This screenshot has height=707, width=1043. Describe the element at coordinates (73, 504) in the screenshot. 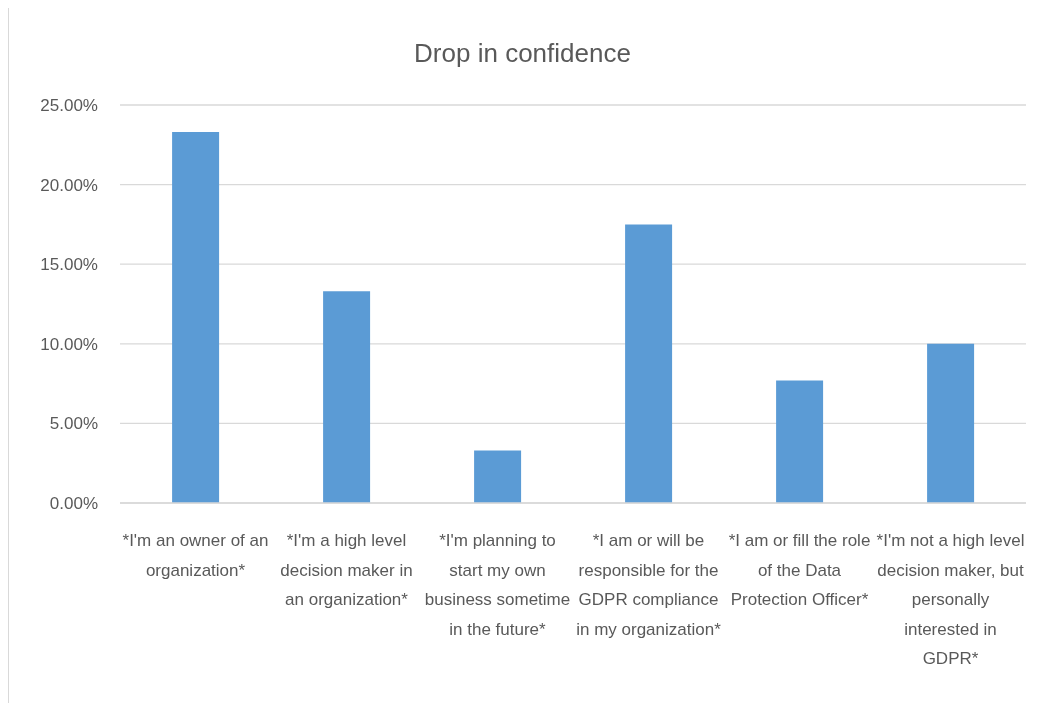

I see `y-tick-label: 0.00%` at that location.